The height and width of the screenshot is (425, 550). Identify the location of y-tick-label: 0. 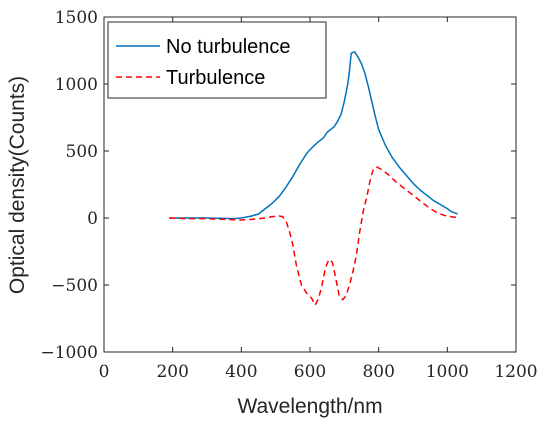
(92, 219).